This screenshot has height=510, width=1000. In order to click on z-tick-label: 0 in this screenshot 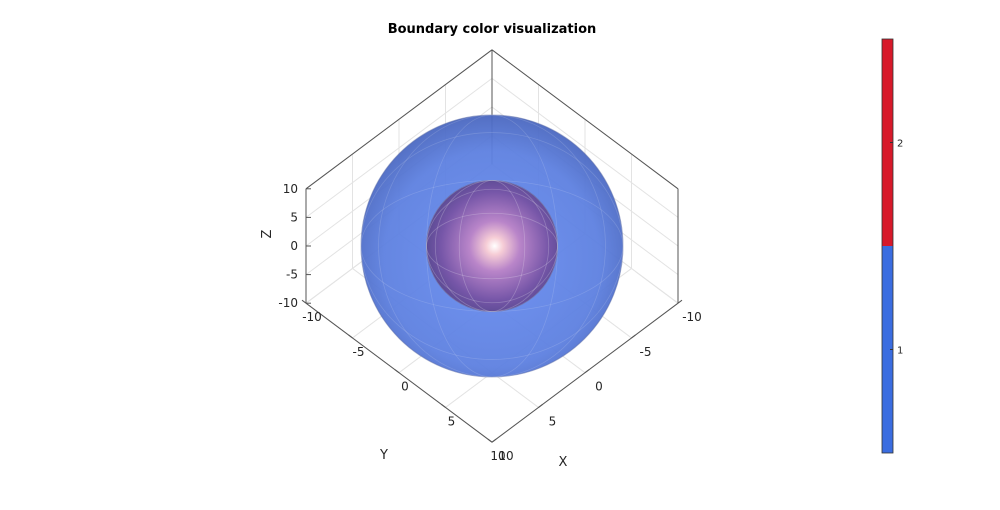, I will do `click(294, 246)`.